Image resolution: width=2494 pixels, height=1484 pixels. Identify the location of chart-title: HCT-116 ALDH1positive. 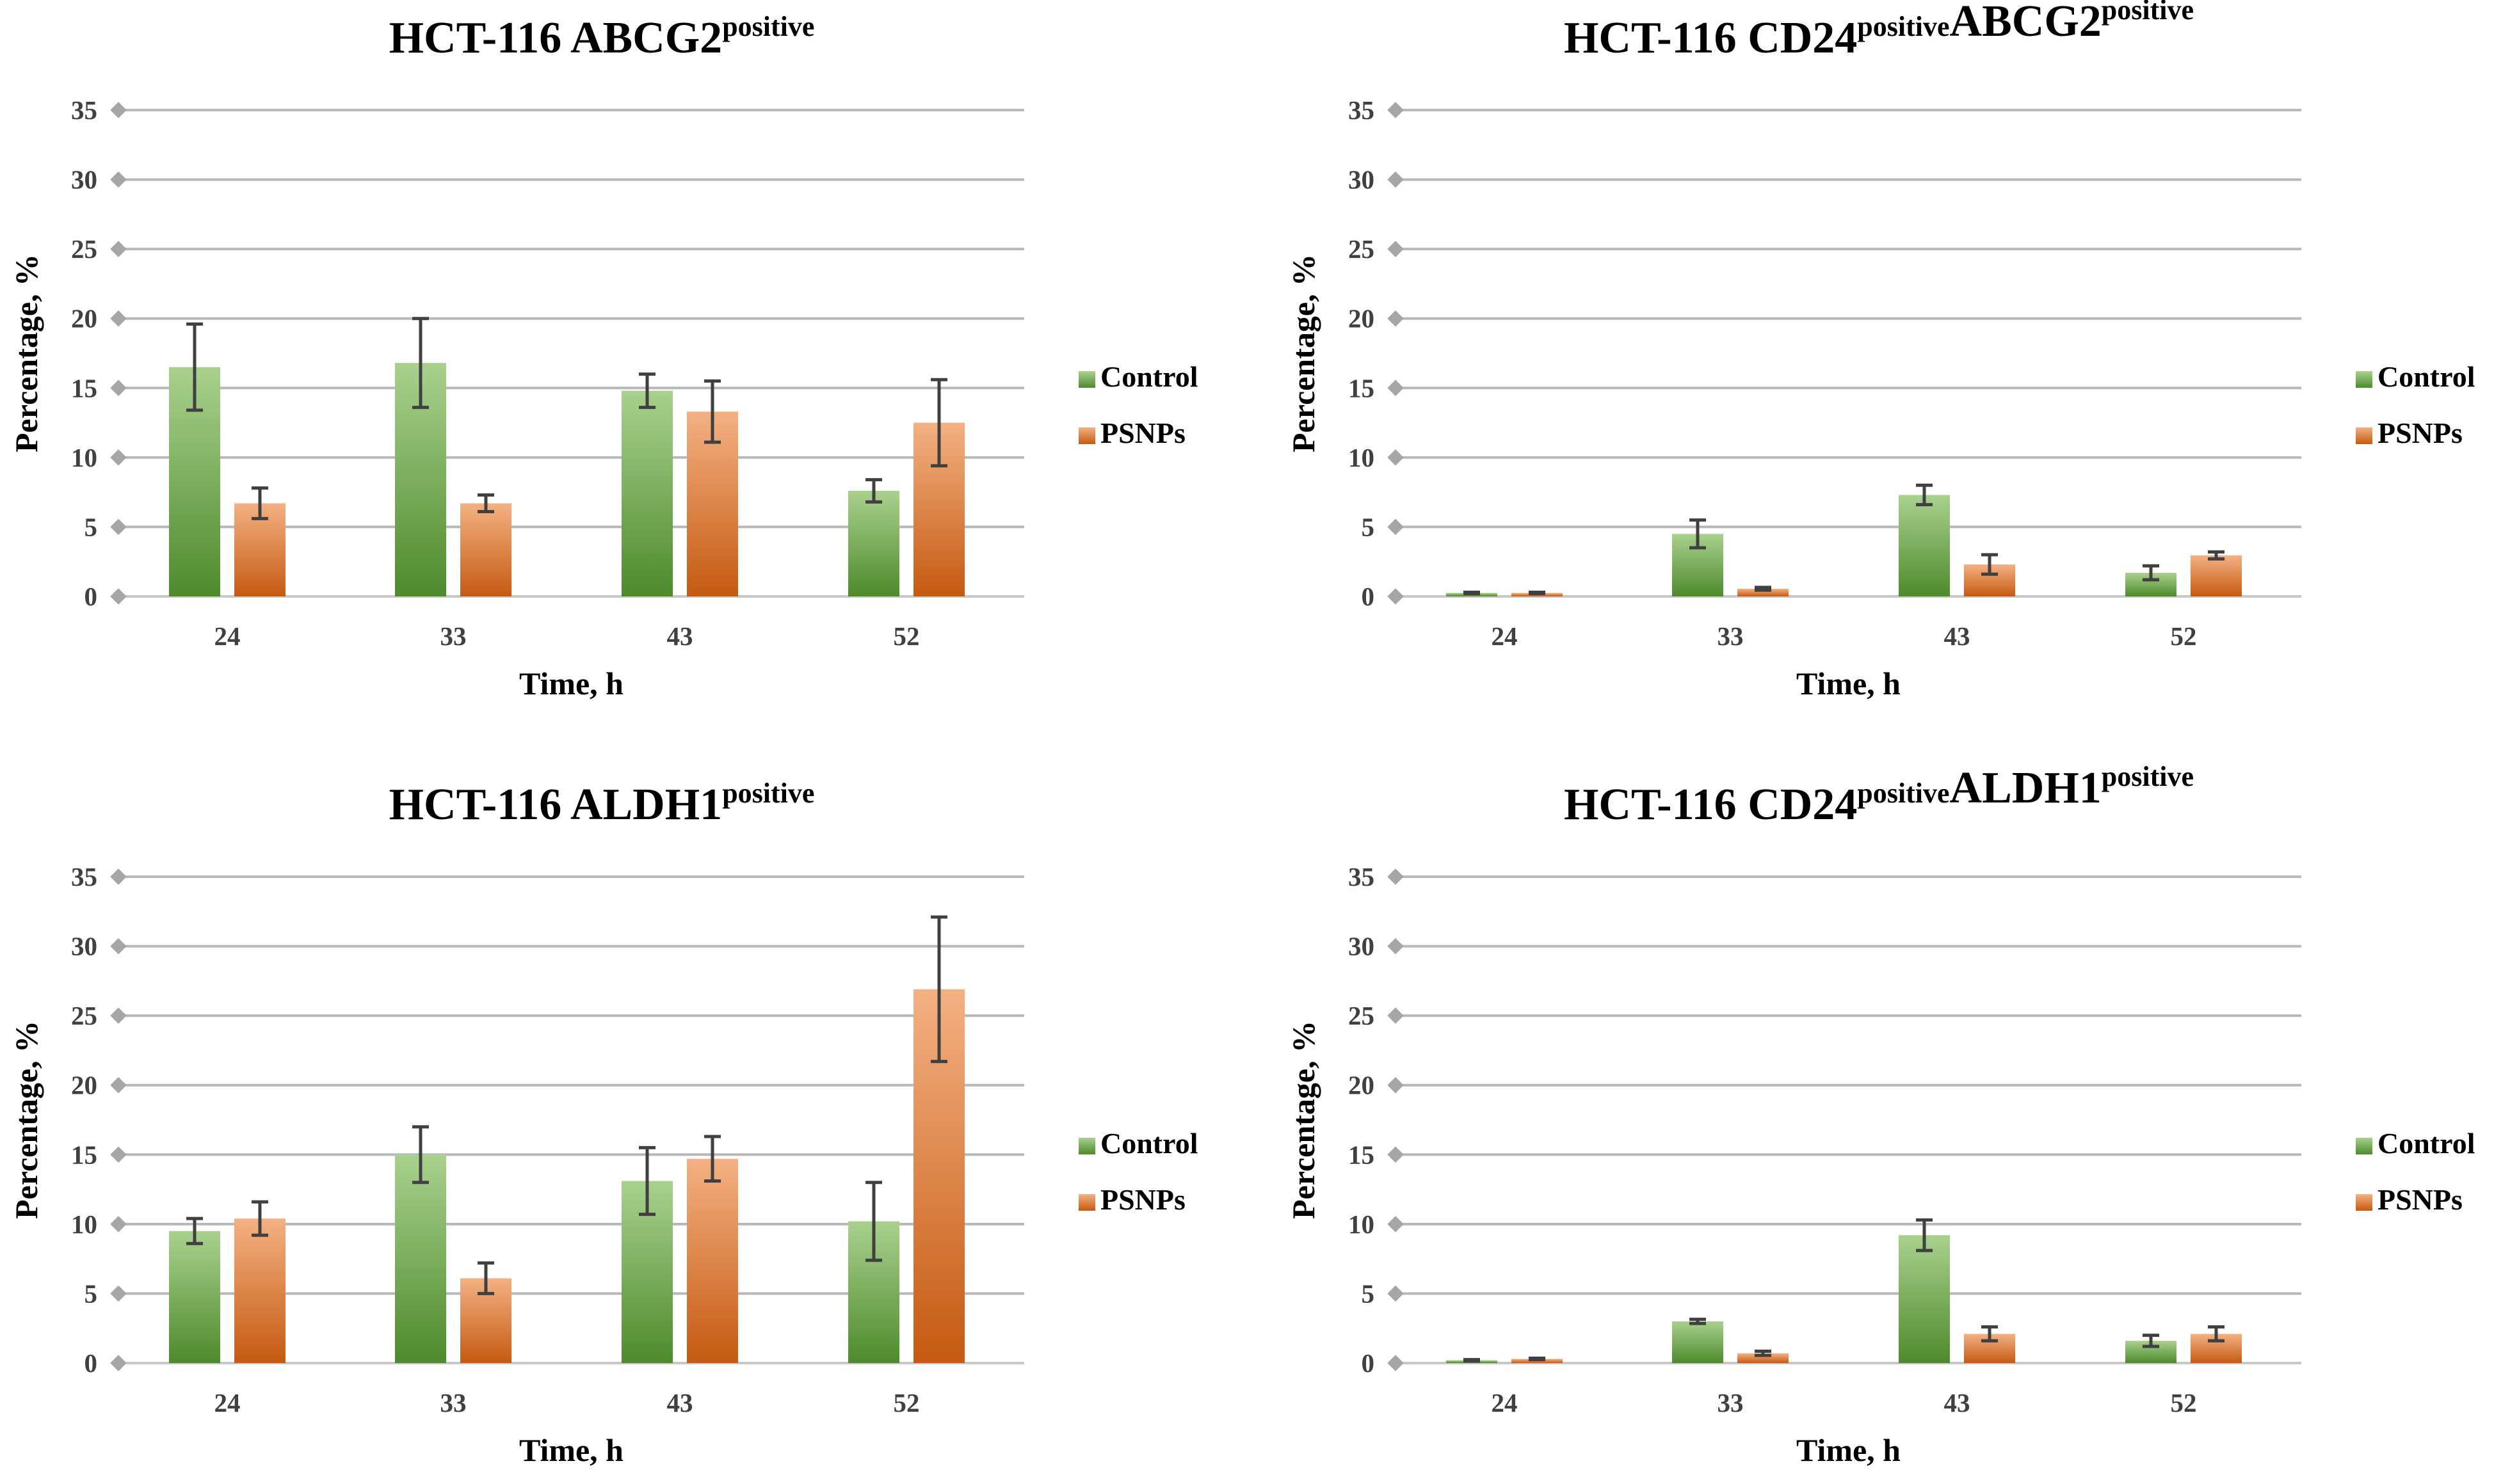
(602, 803).